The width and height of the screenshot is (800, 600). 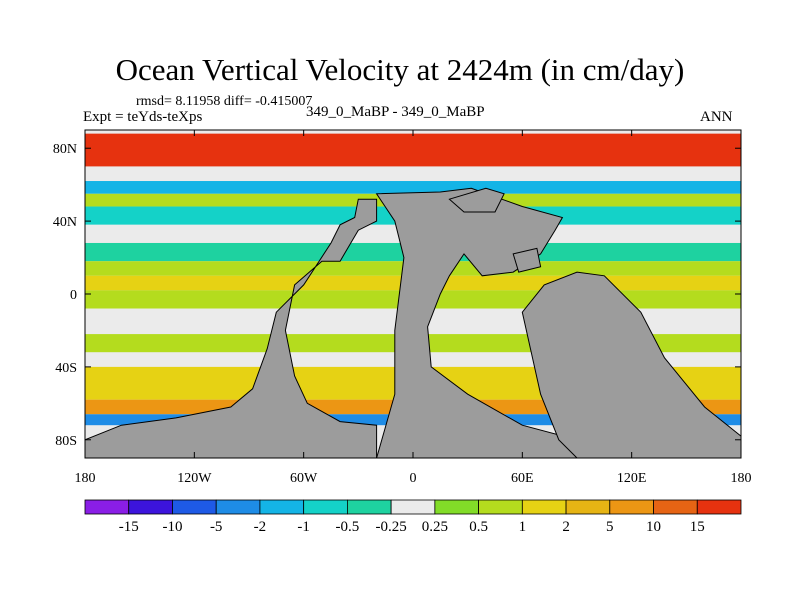 What do you see at coordinates (216, 527) in the screenshot?
I see `colorbar-label: -5` at bounding box center [216, 527].